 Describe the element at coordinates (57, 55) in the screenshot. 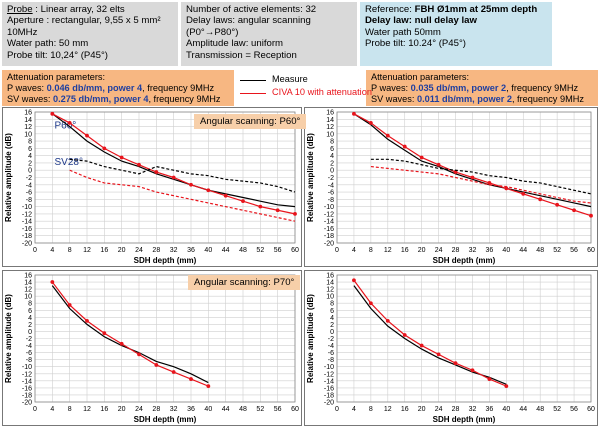

I see `probe-tilt-text: Probe tilt: 10,24° (P45°)` at that location.